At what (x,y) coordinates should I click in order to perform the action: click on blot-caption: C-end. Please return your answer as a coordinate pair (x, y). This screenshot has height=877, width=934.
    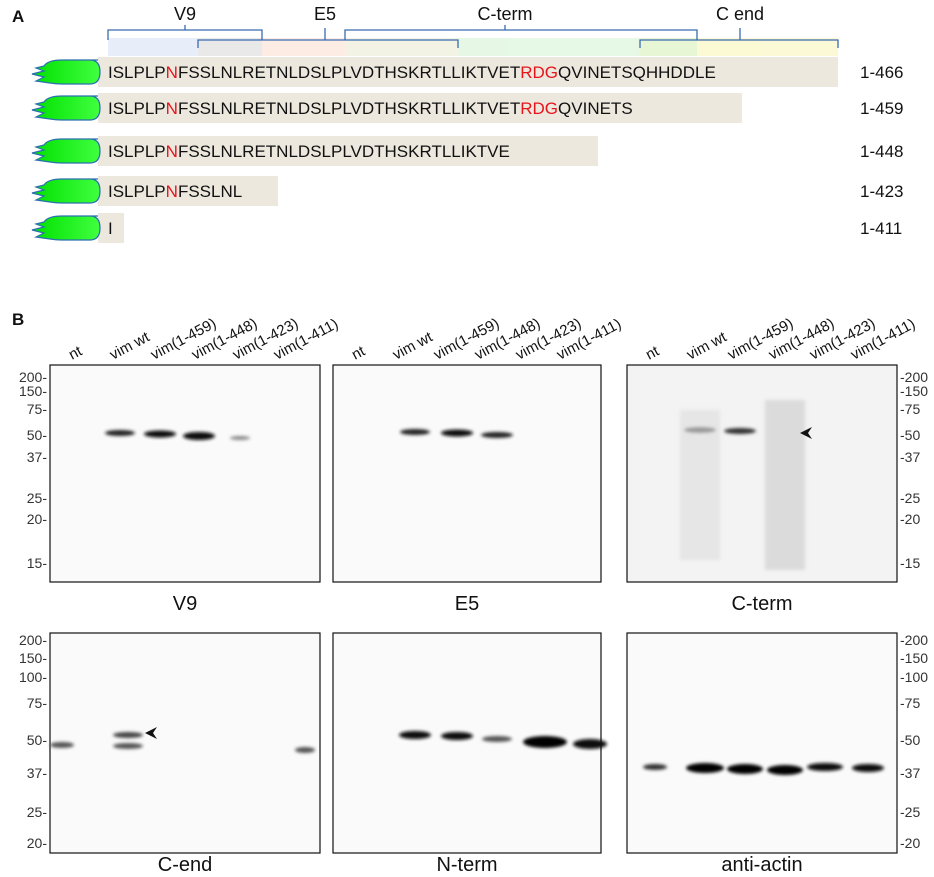
    Looking at the image, I should click on (185, 865).